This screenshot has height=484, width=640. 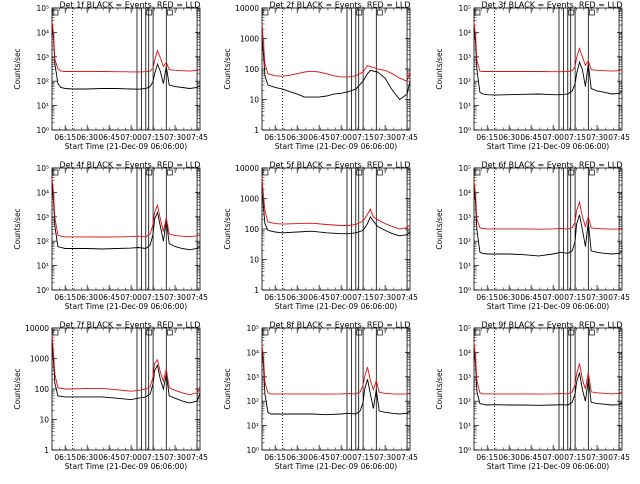 What do you see at coordinates (129, 5) in the screenshot?
I see `chart-title: Det 1f BLACK = Events, RED = LLD` at bounding box center [129, 5].